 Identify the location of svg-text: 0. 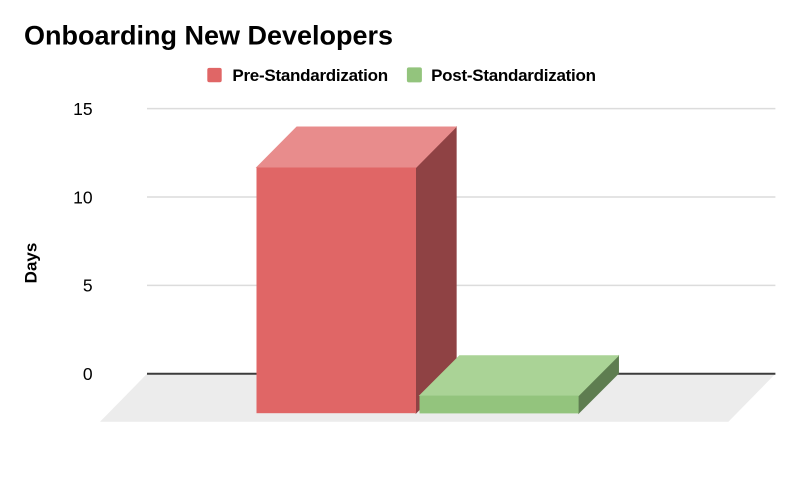
(88, 374).